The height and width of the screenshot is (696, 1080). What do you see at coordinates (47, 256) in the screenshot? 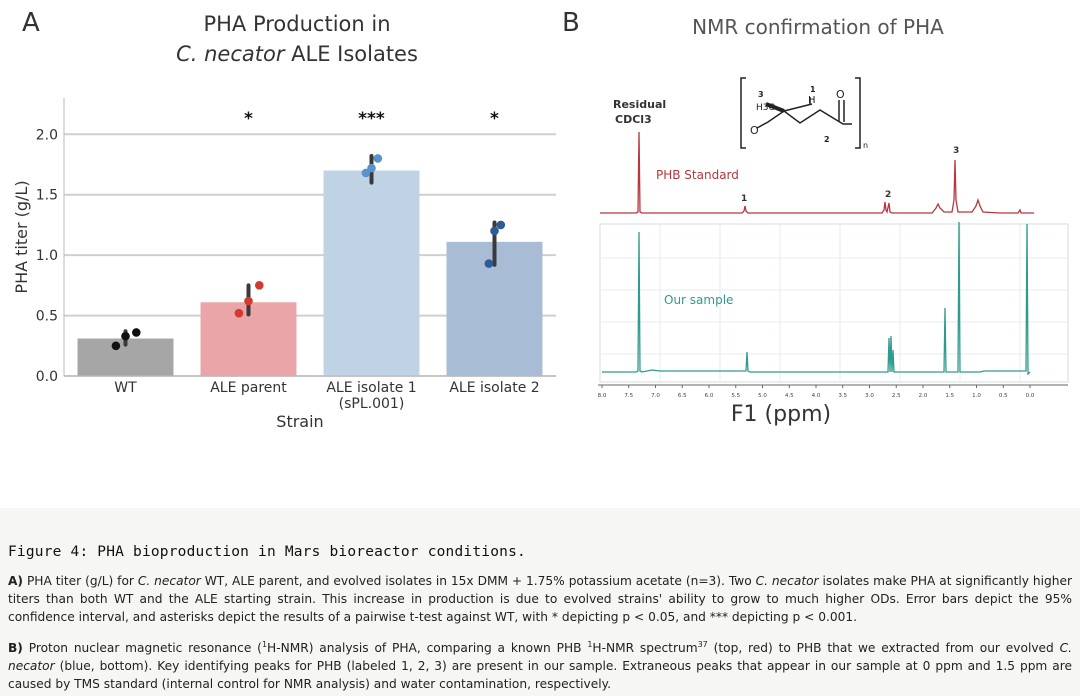
I see `y-tick-label: 1.0` at bounding box center [47, 256].